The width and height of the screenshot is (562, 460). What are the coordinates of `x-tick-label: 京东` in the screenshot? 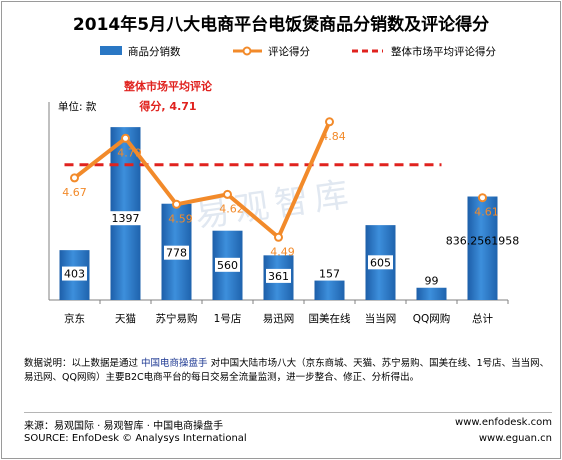 It's located at (74, 318).